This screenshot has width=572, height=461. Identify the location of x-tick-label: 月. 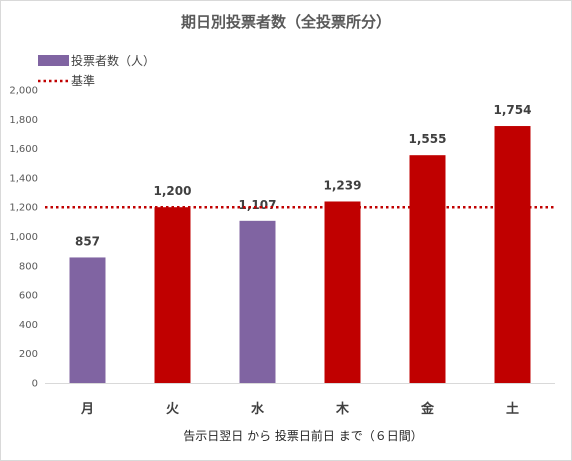
(87, 409).